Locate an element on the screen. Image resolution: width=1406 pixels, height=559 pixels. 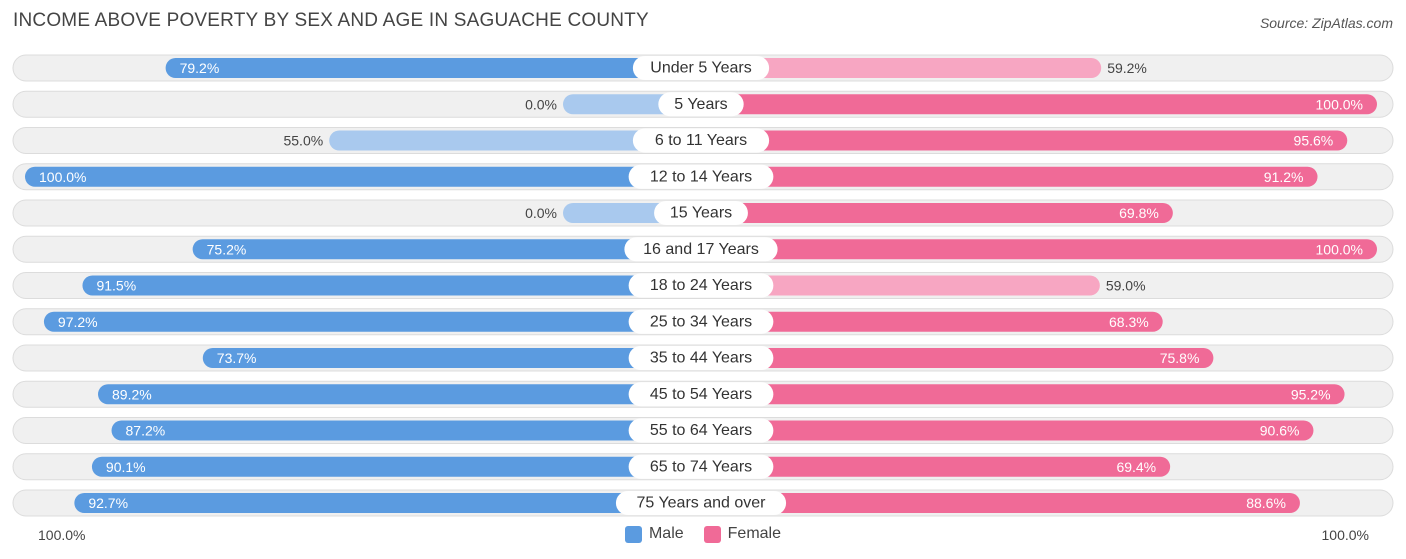
category-label: 12 to 14 Years is located at coordinates (701, 176).